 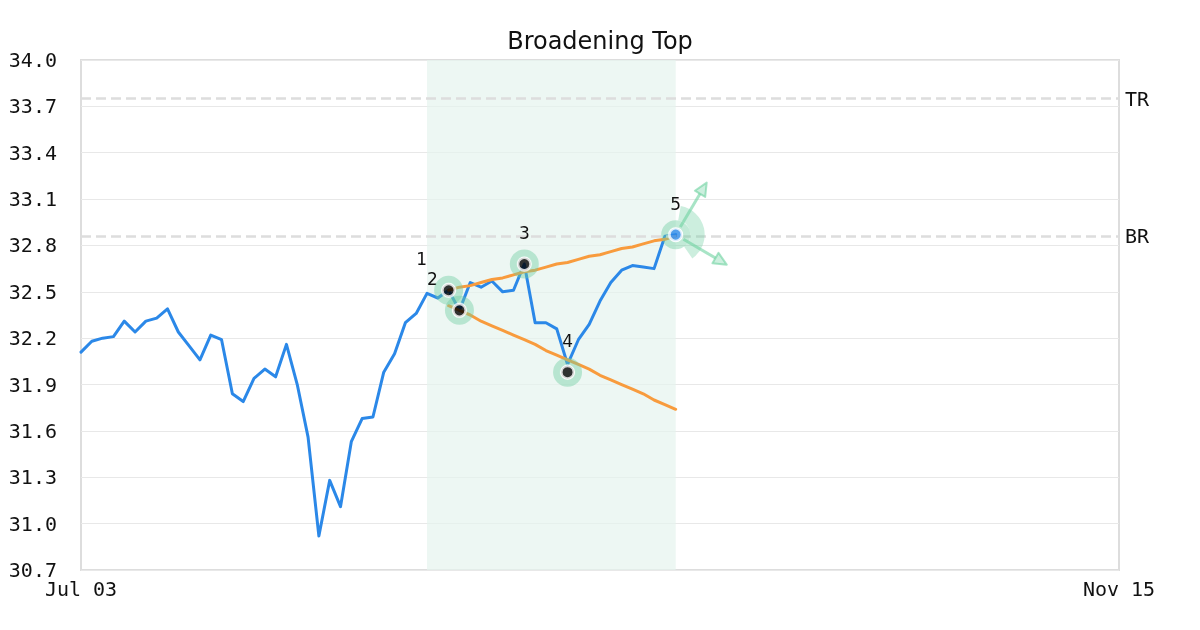 I want to click on ref-line-label: BR, so click(x=1138, y=236).